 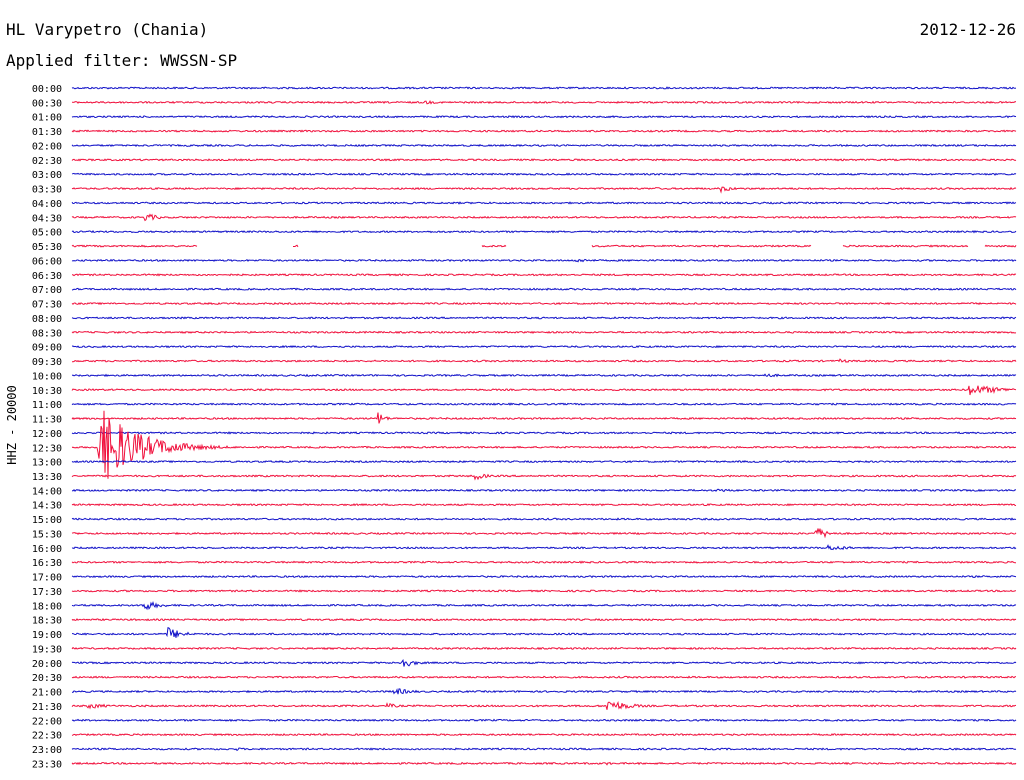 What do you see at coordinates (47, 89) in the screenshot?
I see `row-time-label: 00:00` at bounding box center [47, 89].